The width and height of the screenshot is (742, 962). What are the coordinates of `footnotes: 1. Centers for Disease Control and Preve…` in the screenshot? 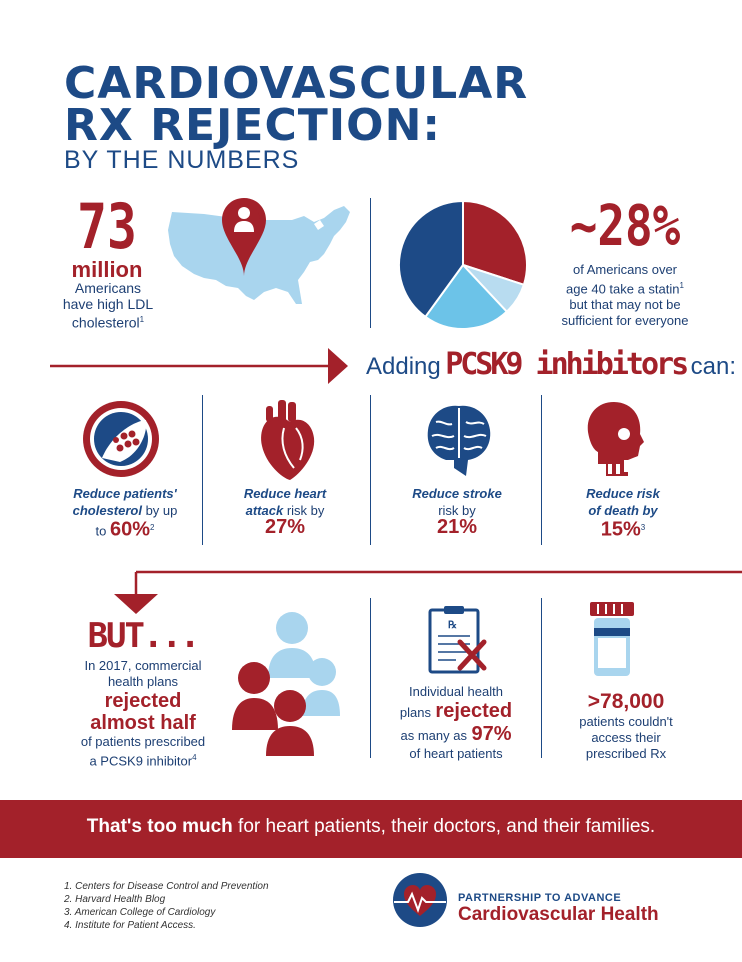 It's located at (166, 906).